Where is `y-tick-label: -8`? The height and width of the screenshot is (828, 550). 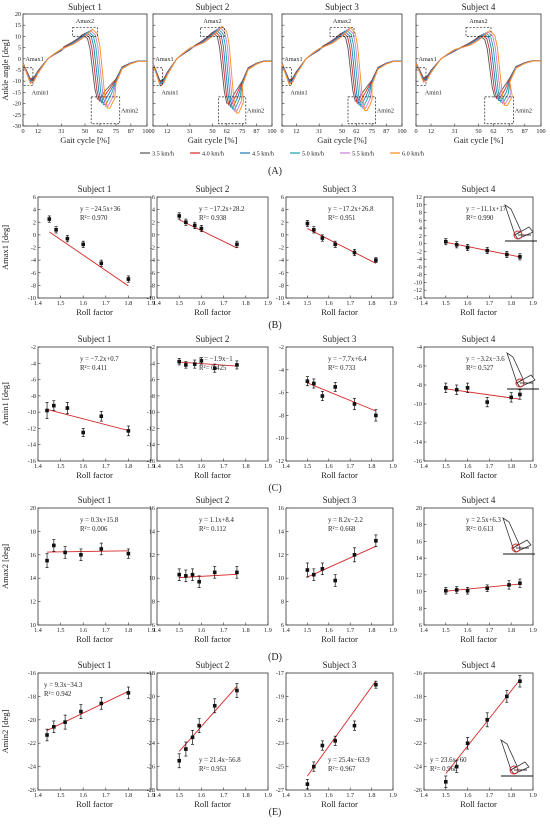 y-tick-label: -8 is located at coordinates (419, 385).